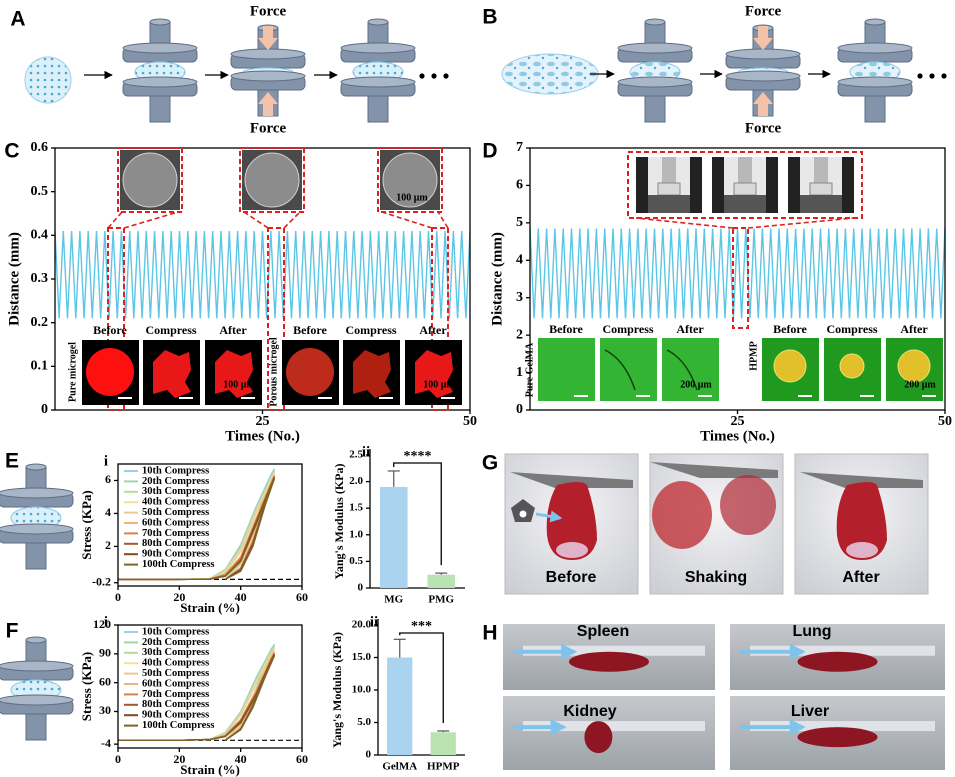 This screenshot has height=777, width=955. What do you see at coordinates (11, 151) in the screenshot?
I see `panel-label: C` at bounding box center [11, 151].